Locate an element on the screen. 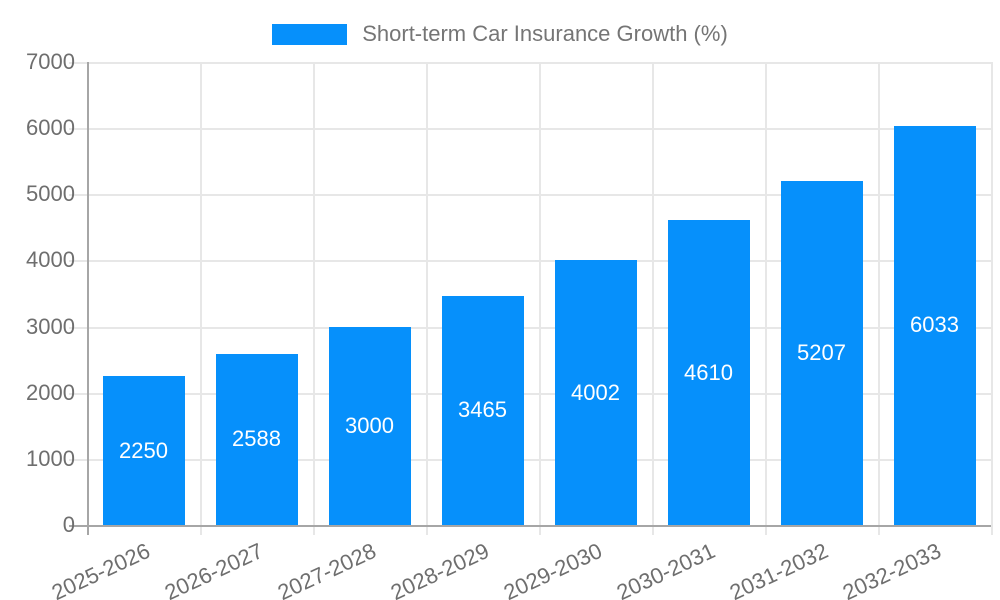  bar-value-label: 4610 is located at coordinates (708, 372).